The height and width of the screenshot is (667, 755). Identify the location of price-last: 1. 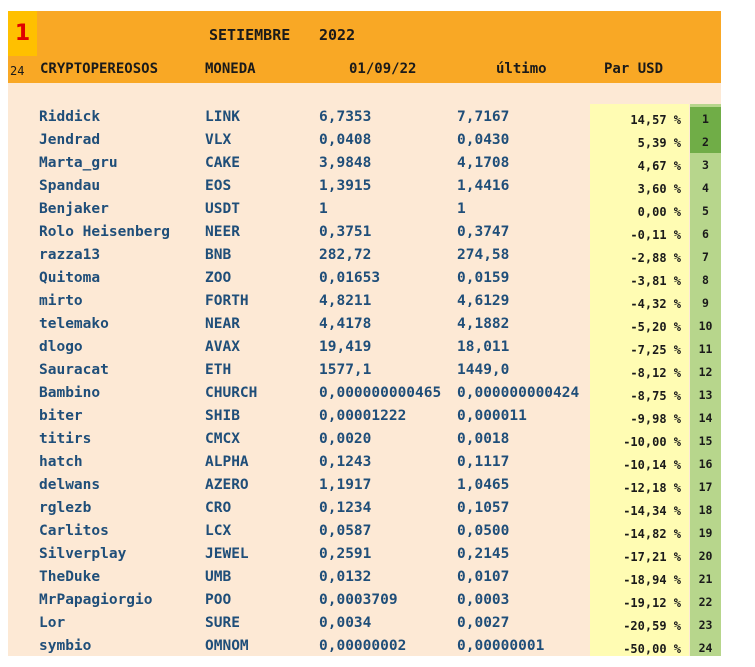
(461, 209).